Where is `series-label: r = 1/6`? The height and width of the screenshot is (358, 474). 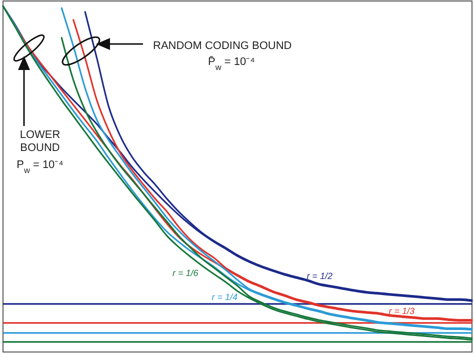 series-label: r = 1/6 is located at coordinates (185, 273).